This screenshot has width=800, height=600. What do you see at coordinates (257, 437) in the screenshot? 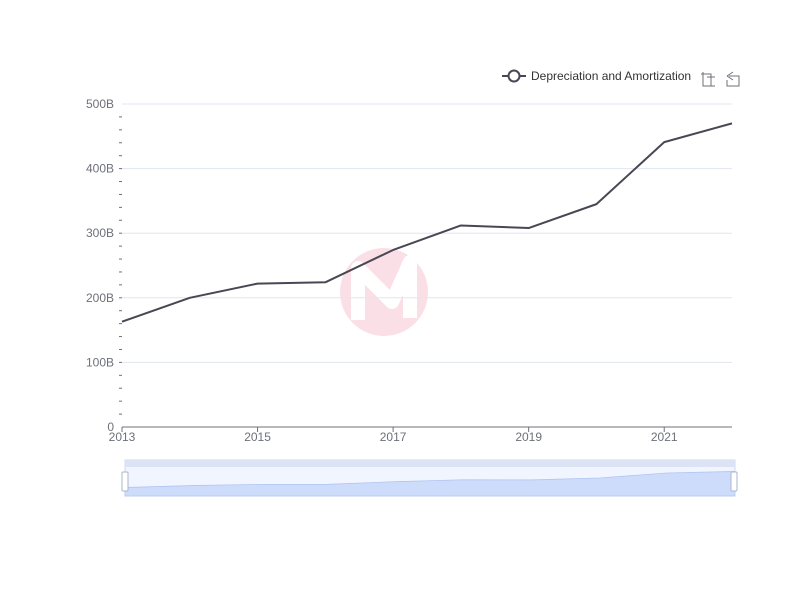
I see `x-tick-label: 2015` at bounding box center [257, 437].